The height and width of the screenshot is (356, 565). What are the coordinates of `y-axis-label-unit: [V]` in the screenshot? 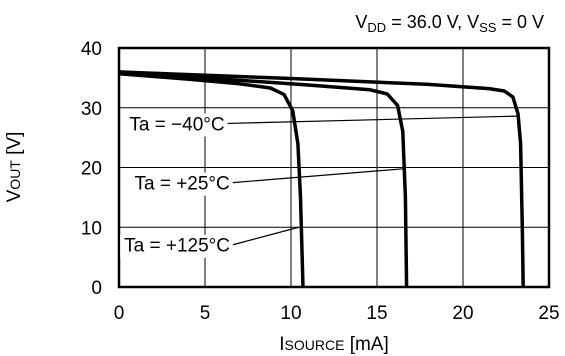 It's located at (14, 146).